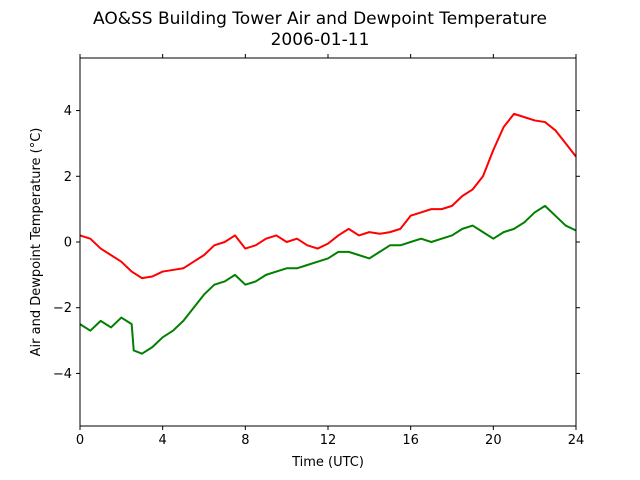 This screenshot has width=640, height=480. What do you see at coordinates (68, 243) in the screenshot?
I see `y-tick-label: 0` at bounding box center [68, 243].